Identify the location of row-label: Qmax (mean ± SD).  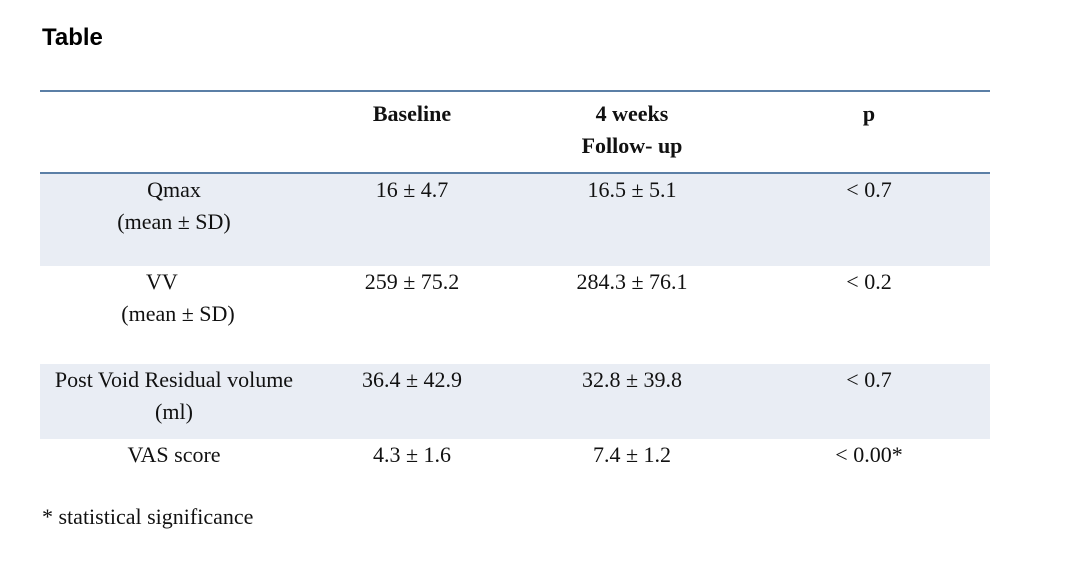
(174, 219).